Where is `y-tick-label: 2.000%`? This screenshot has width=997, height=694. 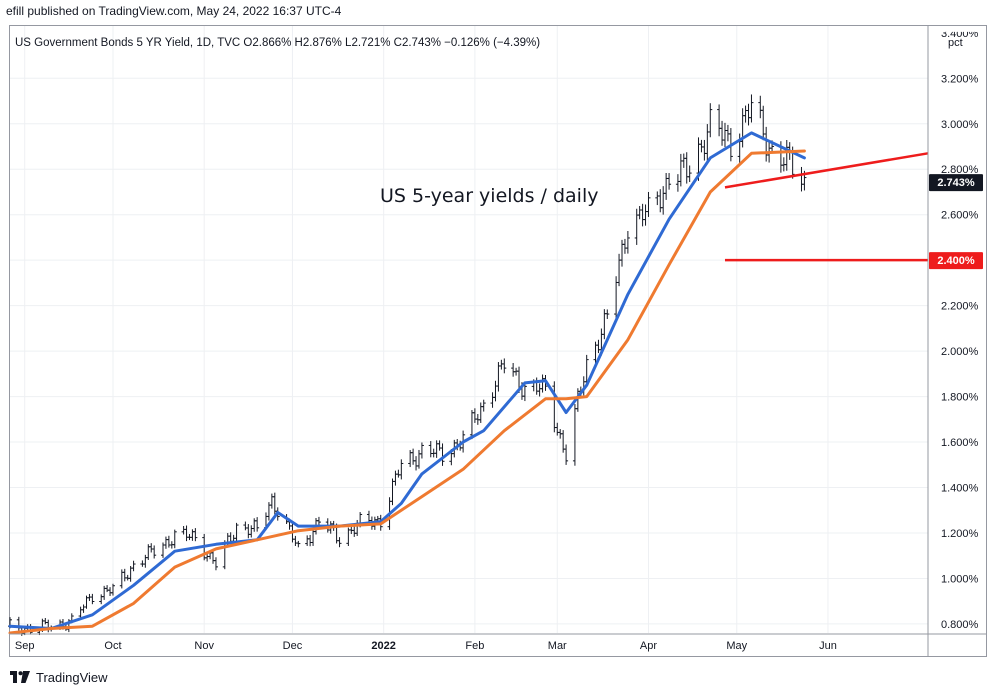 y-tick-label: 2.000% is located at coordinates (960, 352).